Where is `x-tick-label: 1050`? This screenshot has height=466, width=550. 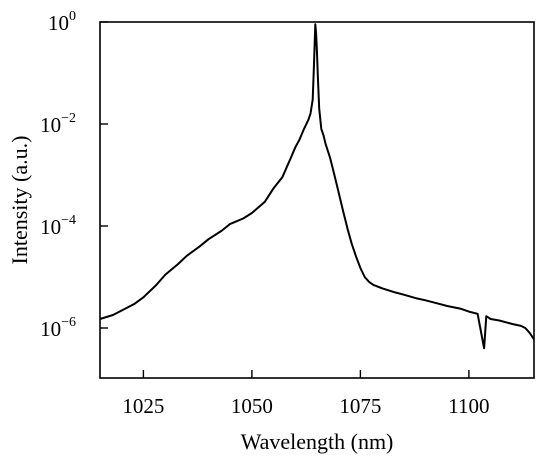 x-tick-label: 1050 is located at coordinates (252, 406).